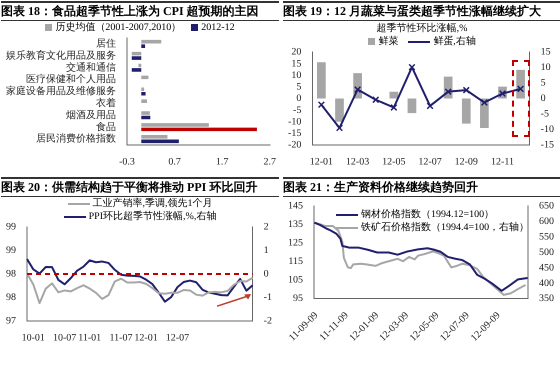 The height and width of the screenshot is (366, 560). I want to click on y2-tick-label: 450, so click(546, 268).